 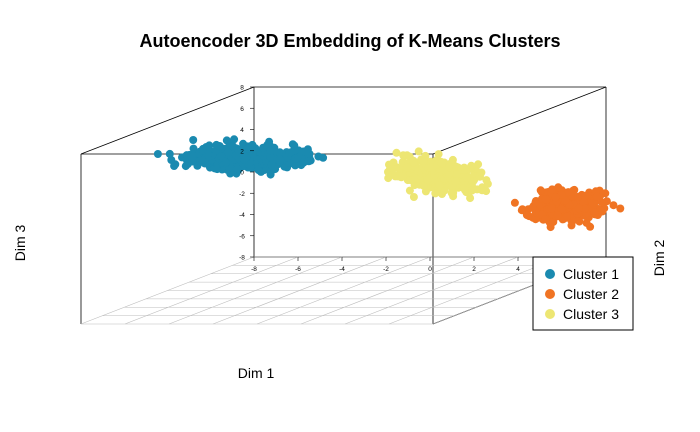 I want to click on z-tick-label: -2, so click(x=242, y=194).